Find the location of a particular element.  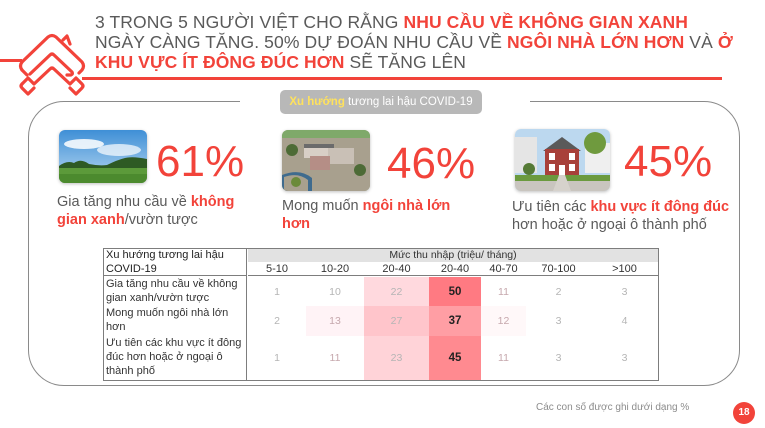

table-cell: 4 is located at coordinates (624, 321).